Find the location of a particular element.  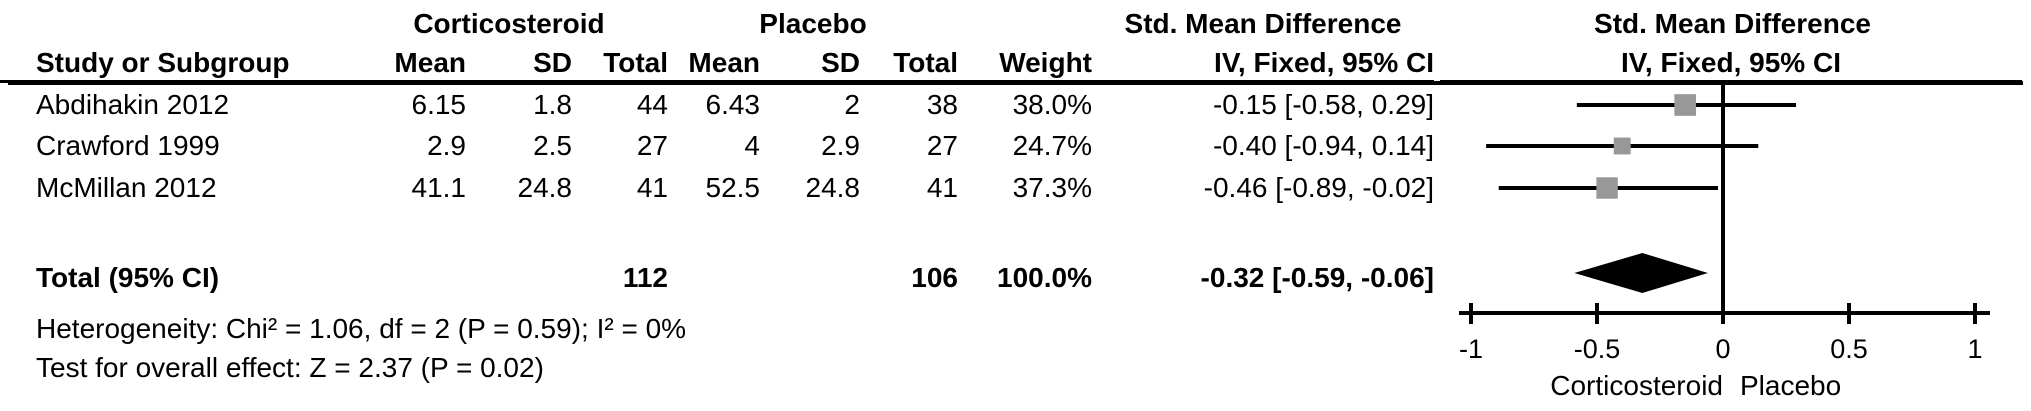

total-control: 38 is located at coordinates (942, 104).